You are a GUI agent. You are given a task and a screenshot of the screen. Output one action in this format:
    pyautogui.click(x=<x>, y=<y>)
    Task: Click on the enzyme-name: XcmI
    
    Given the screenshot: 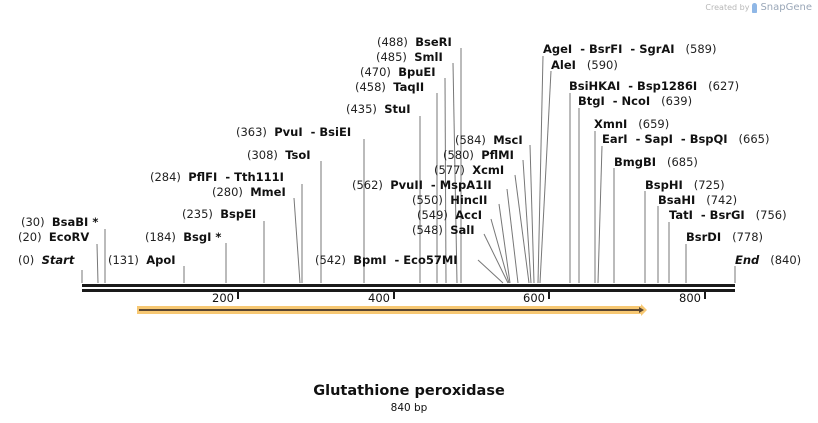 What is the action you would take?
    pyautogui.click(x=488, y=170)
    